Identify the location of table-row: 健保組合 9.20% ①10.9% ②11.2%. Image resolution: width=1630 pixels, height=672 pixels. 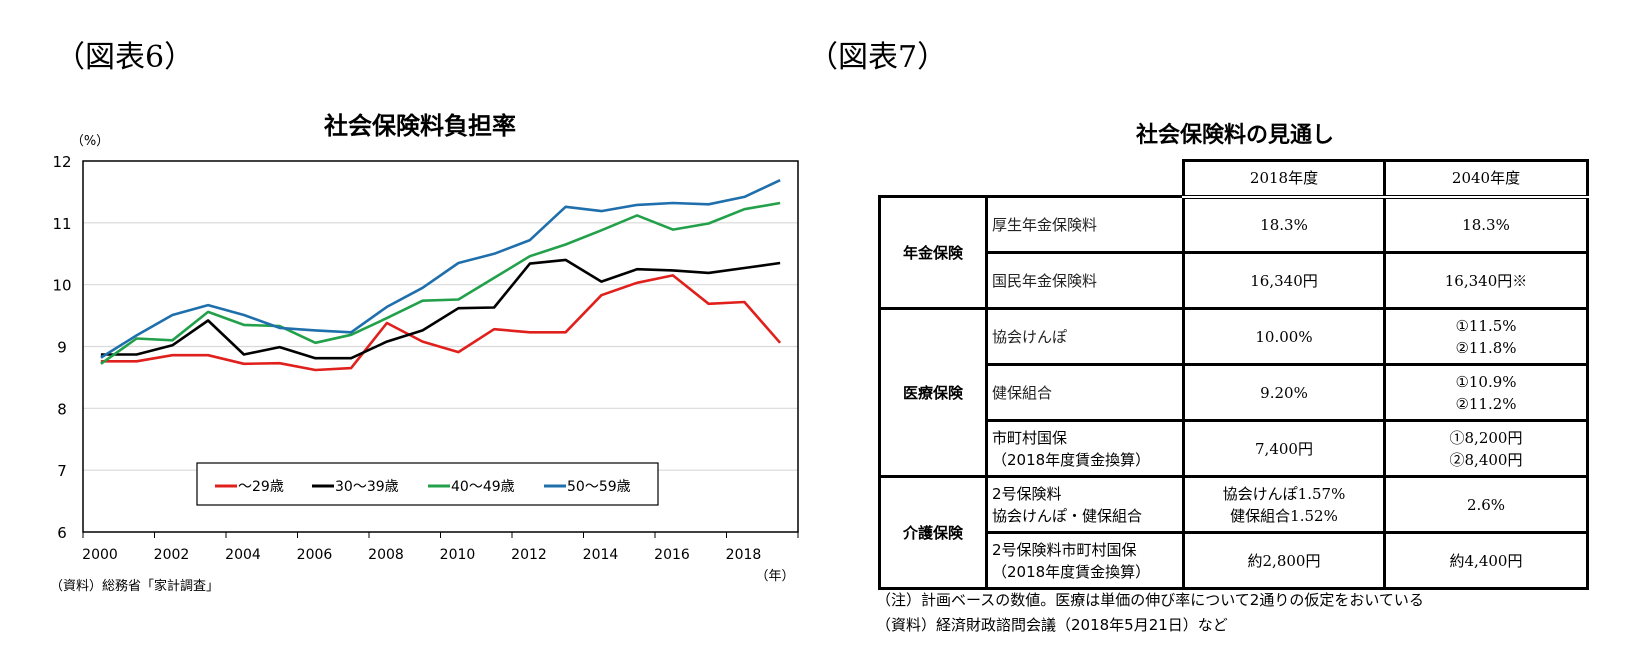
(1234, 392).